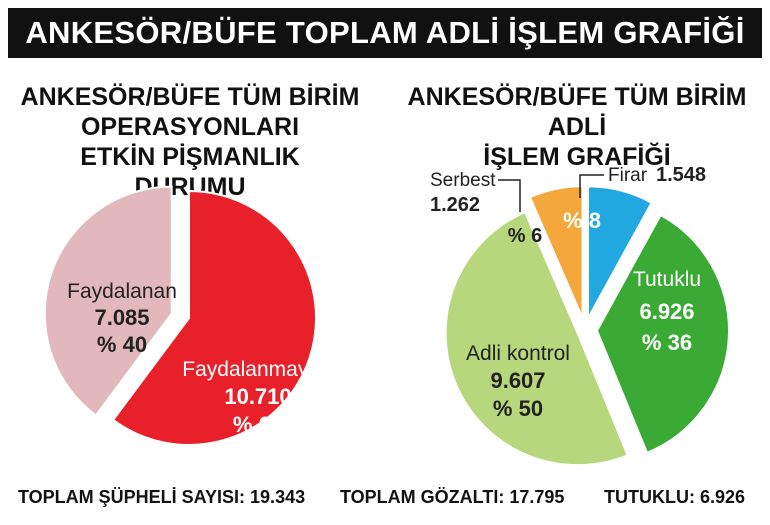  Describe the element at coordinates (577, 127) in the screenshot. I see `right-chart-title: ANKESÖR/BÜFE TÜM BİRİM ADLİ İŞLEM GRAFİĞİ` at that location.